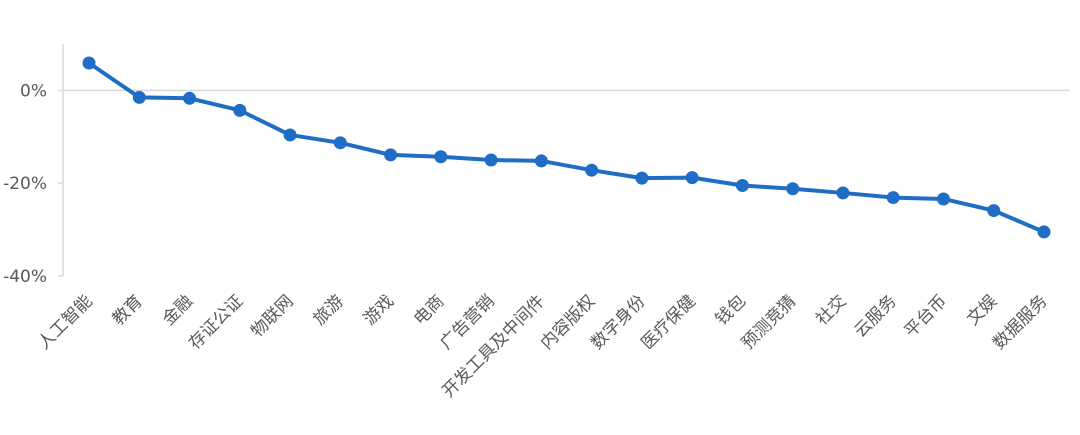 The height and width of the screenshot is (435, 1080). Describe the element at coordinates (25, 277) in the screenshot. I see `y-tick-label: -40%` at that location.